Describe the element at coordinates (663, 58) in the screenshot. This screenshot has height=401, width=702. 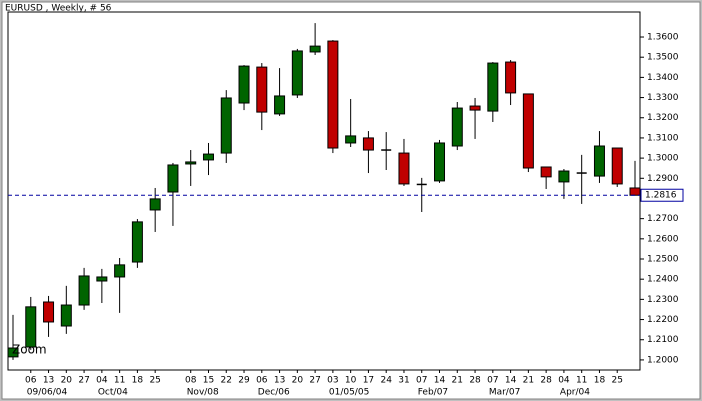
I see `y-tick-label: 1.3500` at that location.